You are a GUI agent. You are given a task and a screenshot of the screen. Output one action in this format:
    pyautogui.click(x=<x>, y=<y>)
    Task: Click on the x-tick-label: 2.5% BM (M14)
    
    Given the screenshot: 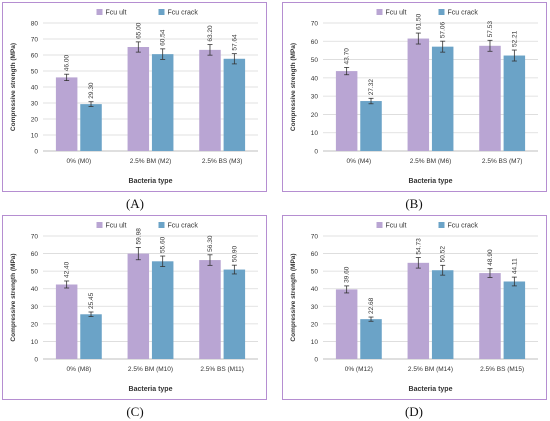 What is the action you would take?
    pyautogui.click(x=430, y=369)
    